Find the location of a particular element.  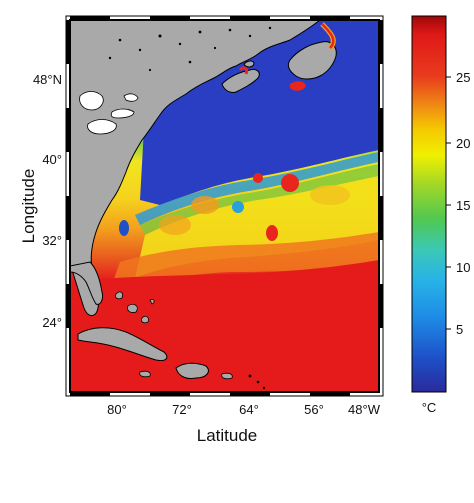

colorbar-unit: °C is located at coordinates (429, 407).